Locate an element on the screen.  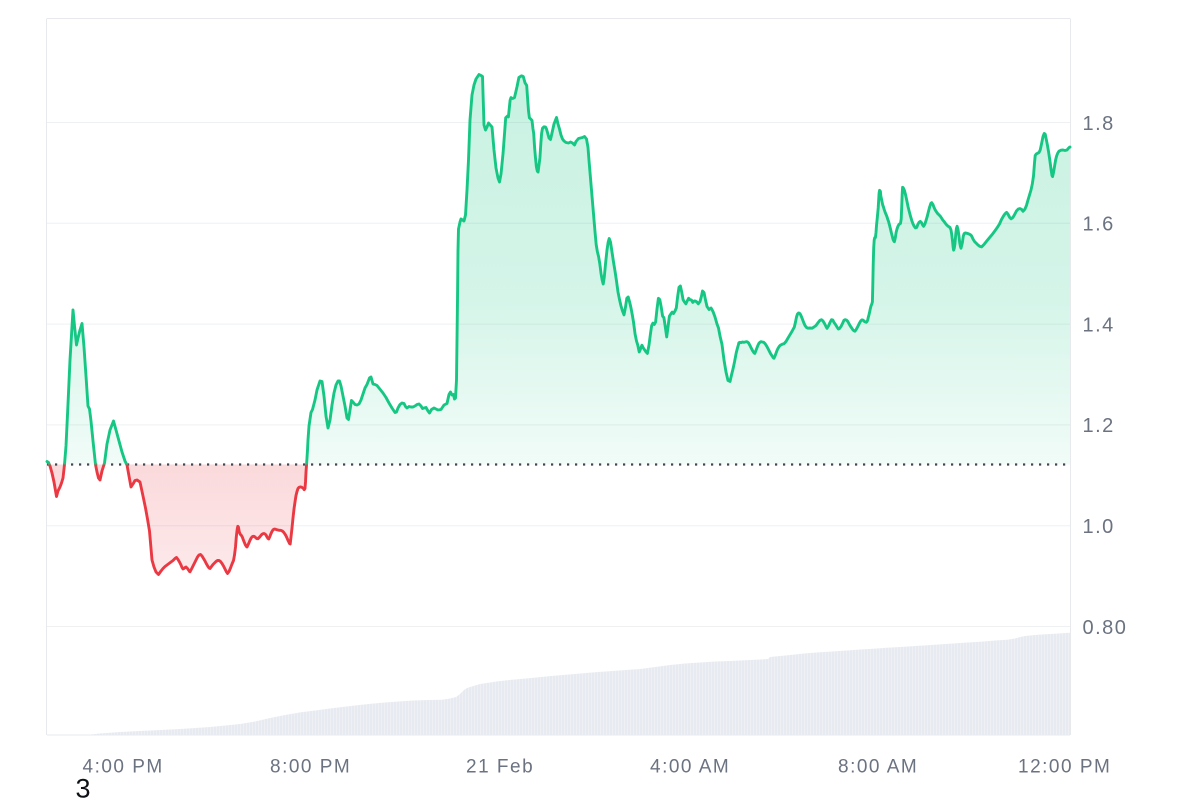
svg-text: 21 Feb is located at coordinates (500, 767).